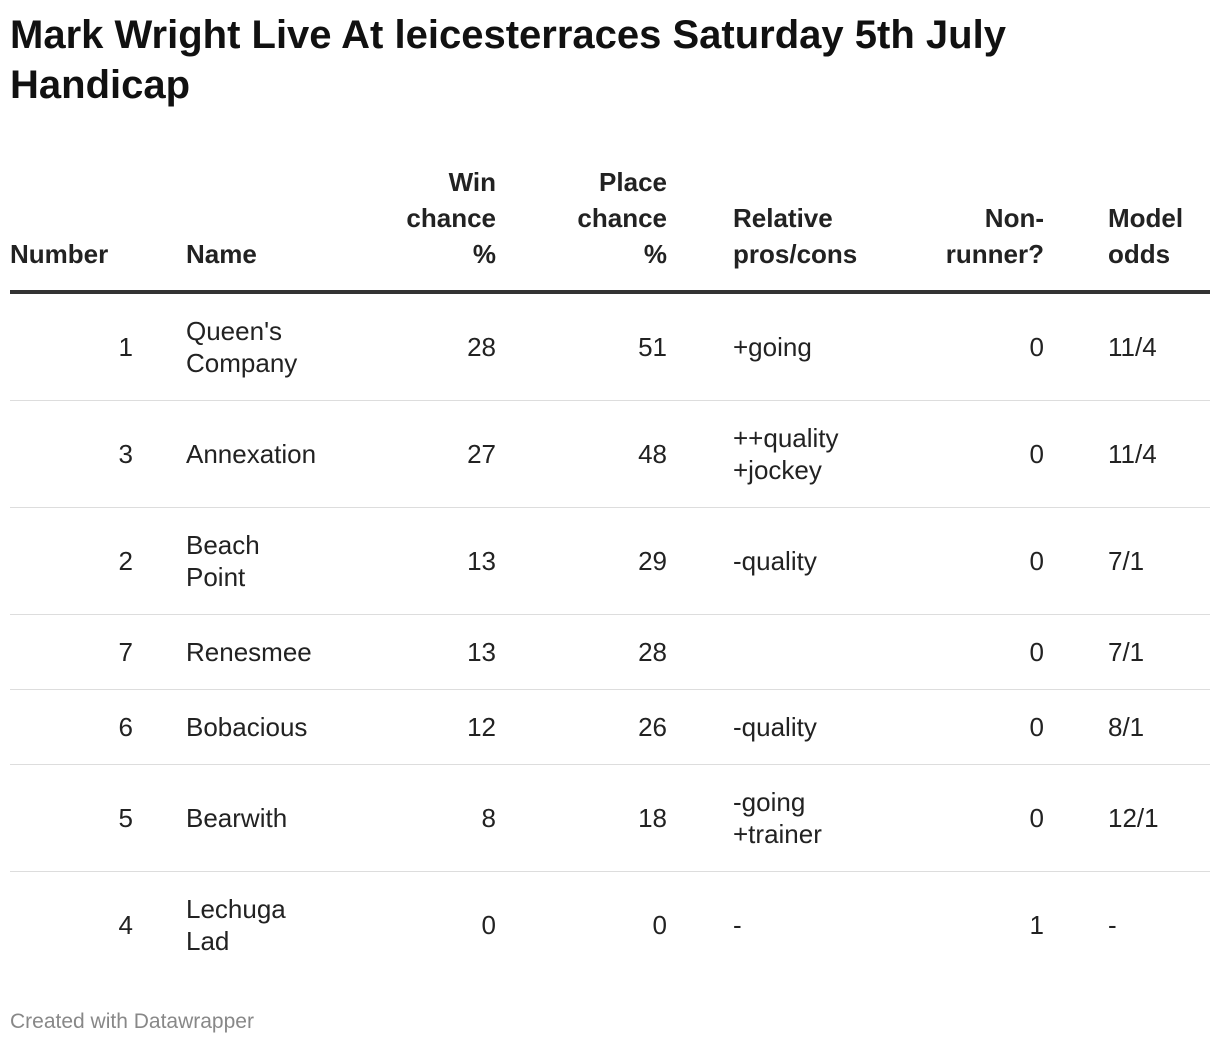 This screenshot has height=1046, width=1220. What do you see at coordinates (440, 818) in the screenshot?
I see `cell-win-chance: 8` at bounding box center [440, 818].